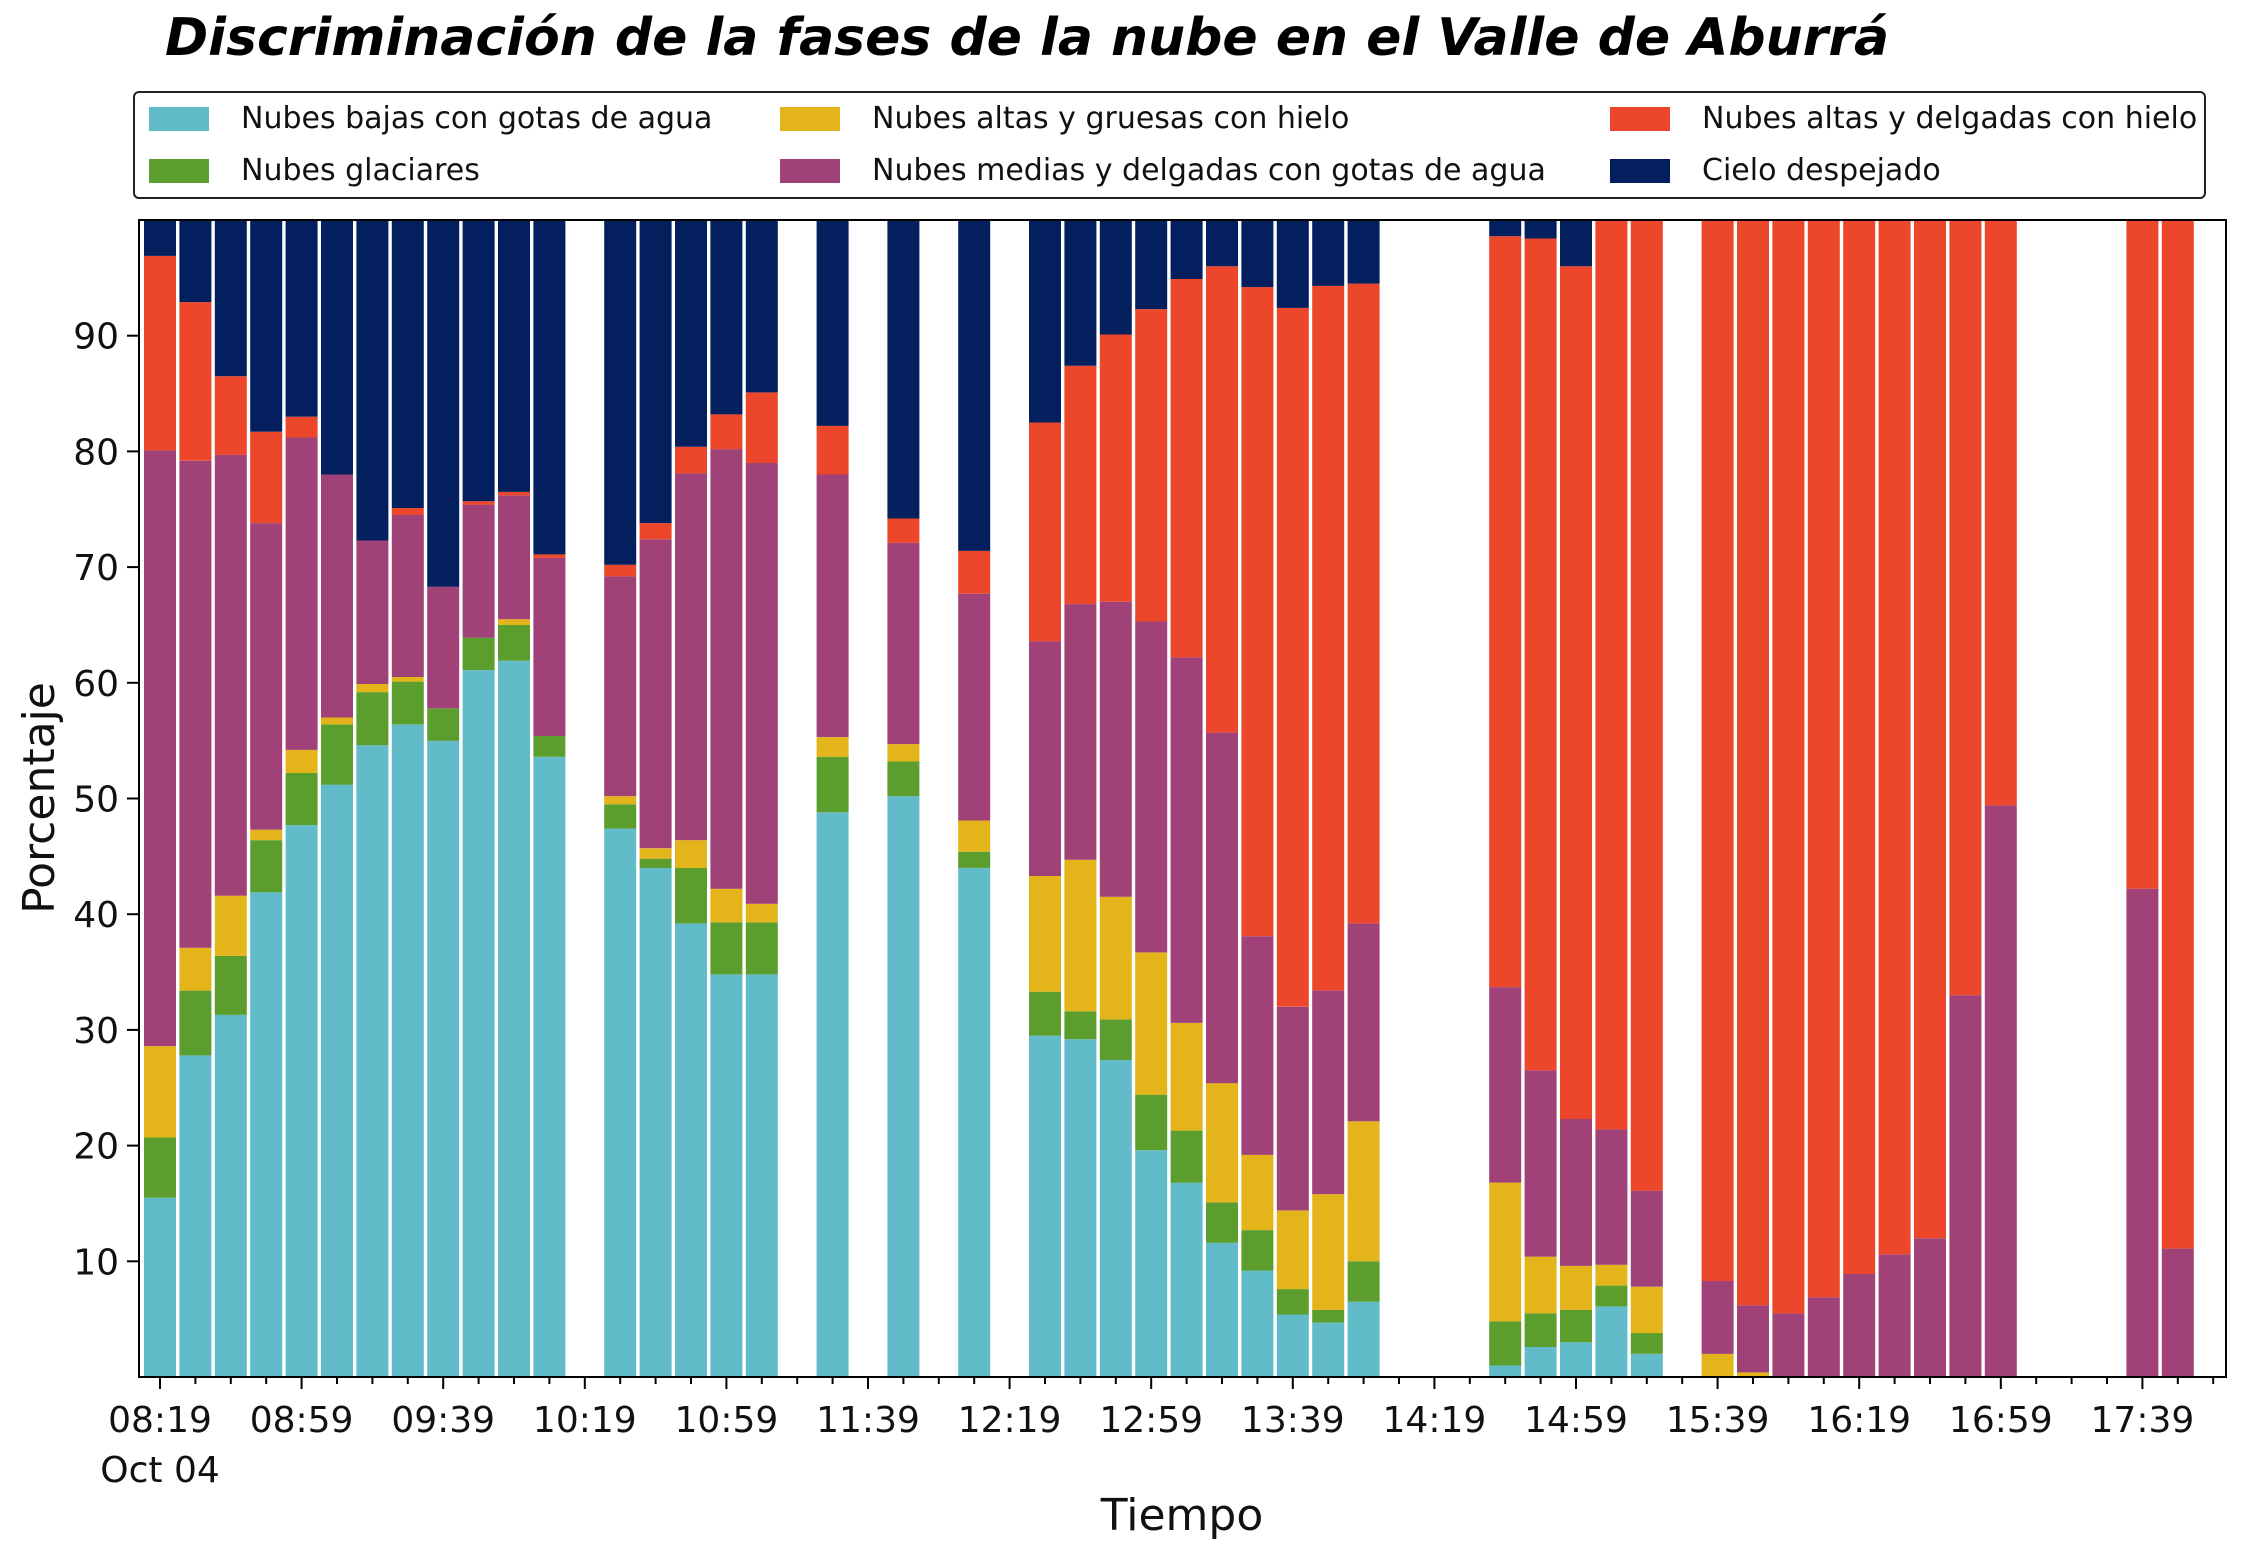 This screenshot has width=2244, height=1559. I want to click on x-tick-label: 13:39, so click(1293, 1420).